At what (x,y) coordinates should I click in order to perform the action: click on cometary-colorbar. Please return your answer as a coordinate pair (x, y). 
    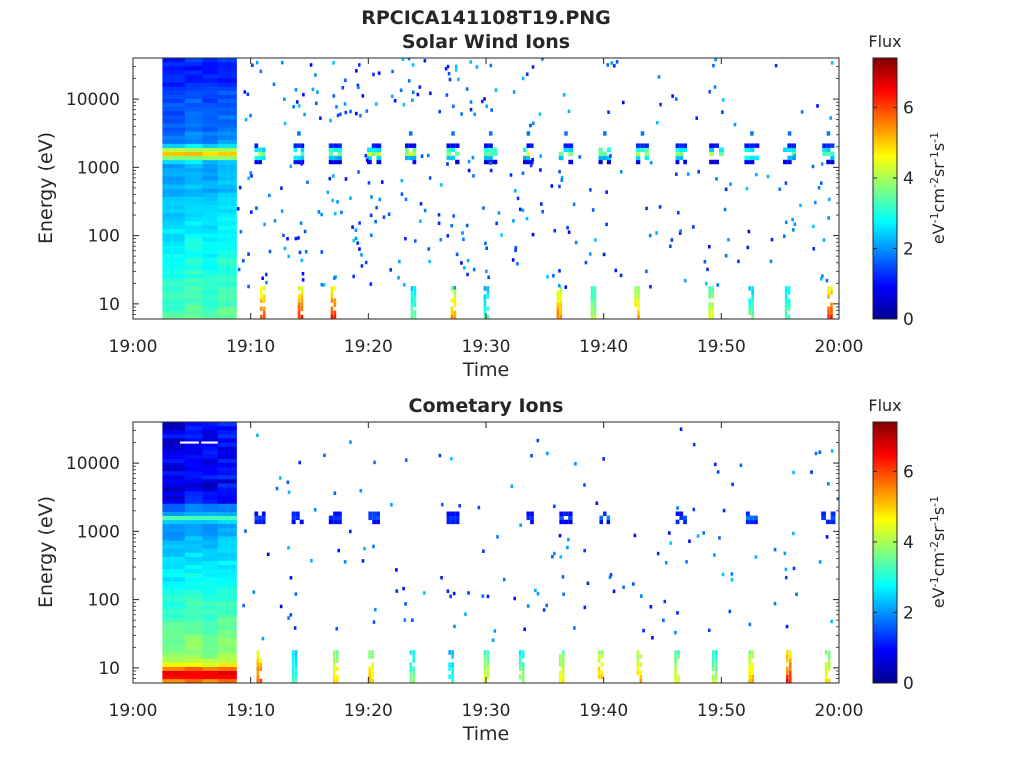
    Looking at the image, I should click on (885, 552).